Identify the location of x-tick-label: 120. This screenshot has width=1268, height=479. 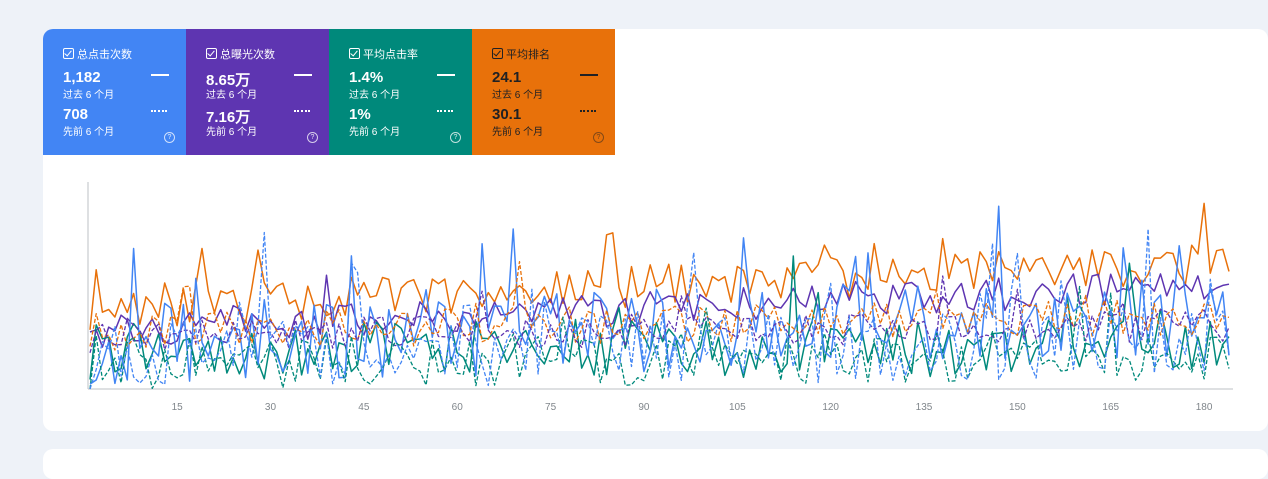
(830, 407).